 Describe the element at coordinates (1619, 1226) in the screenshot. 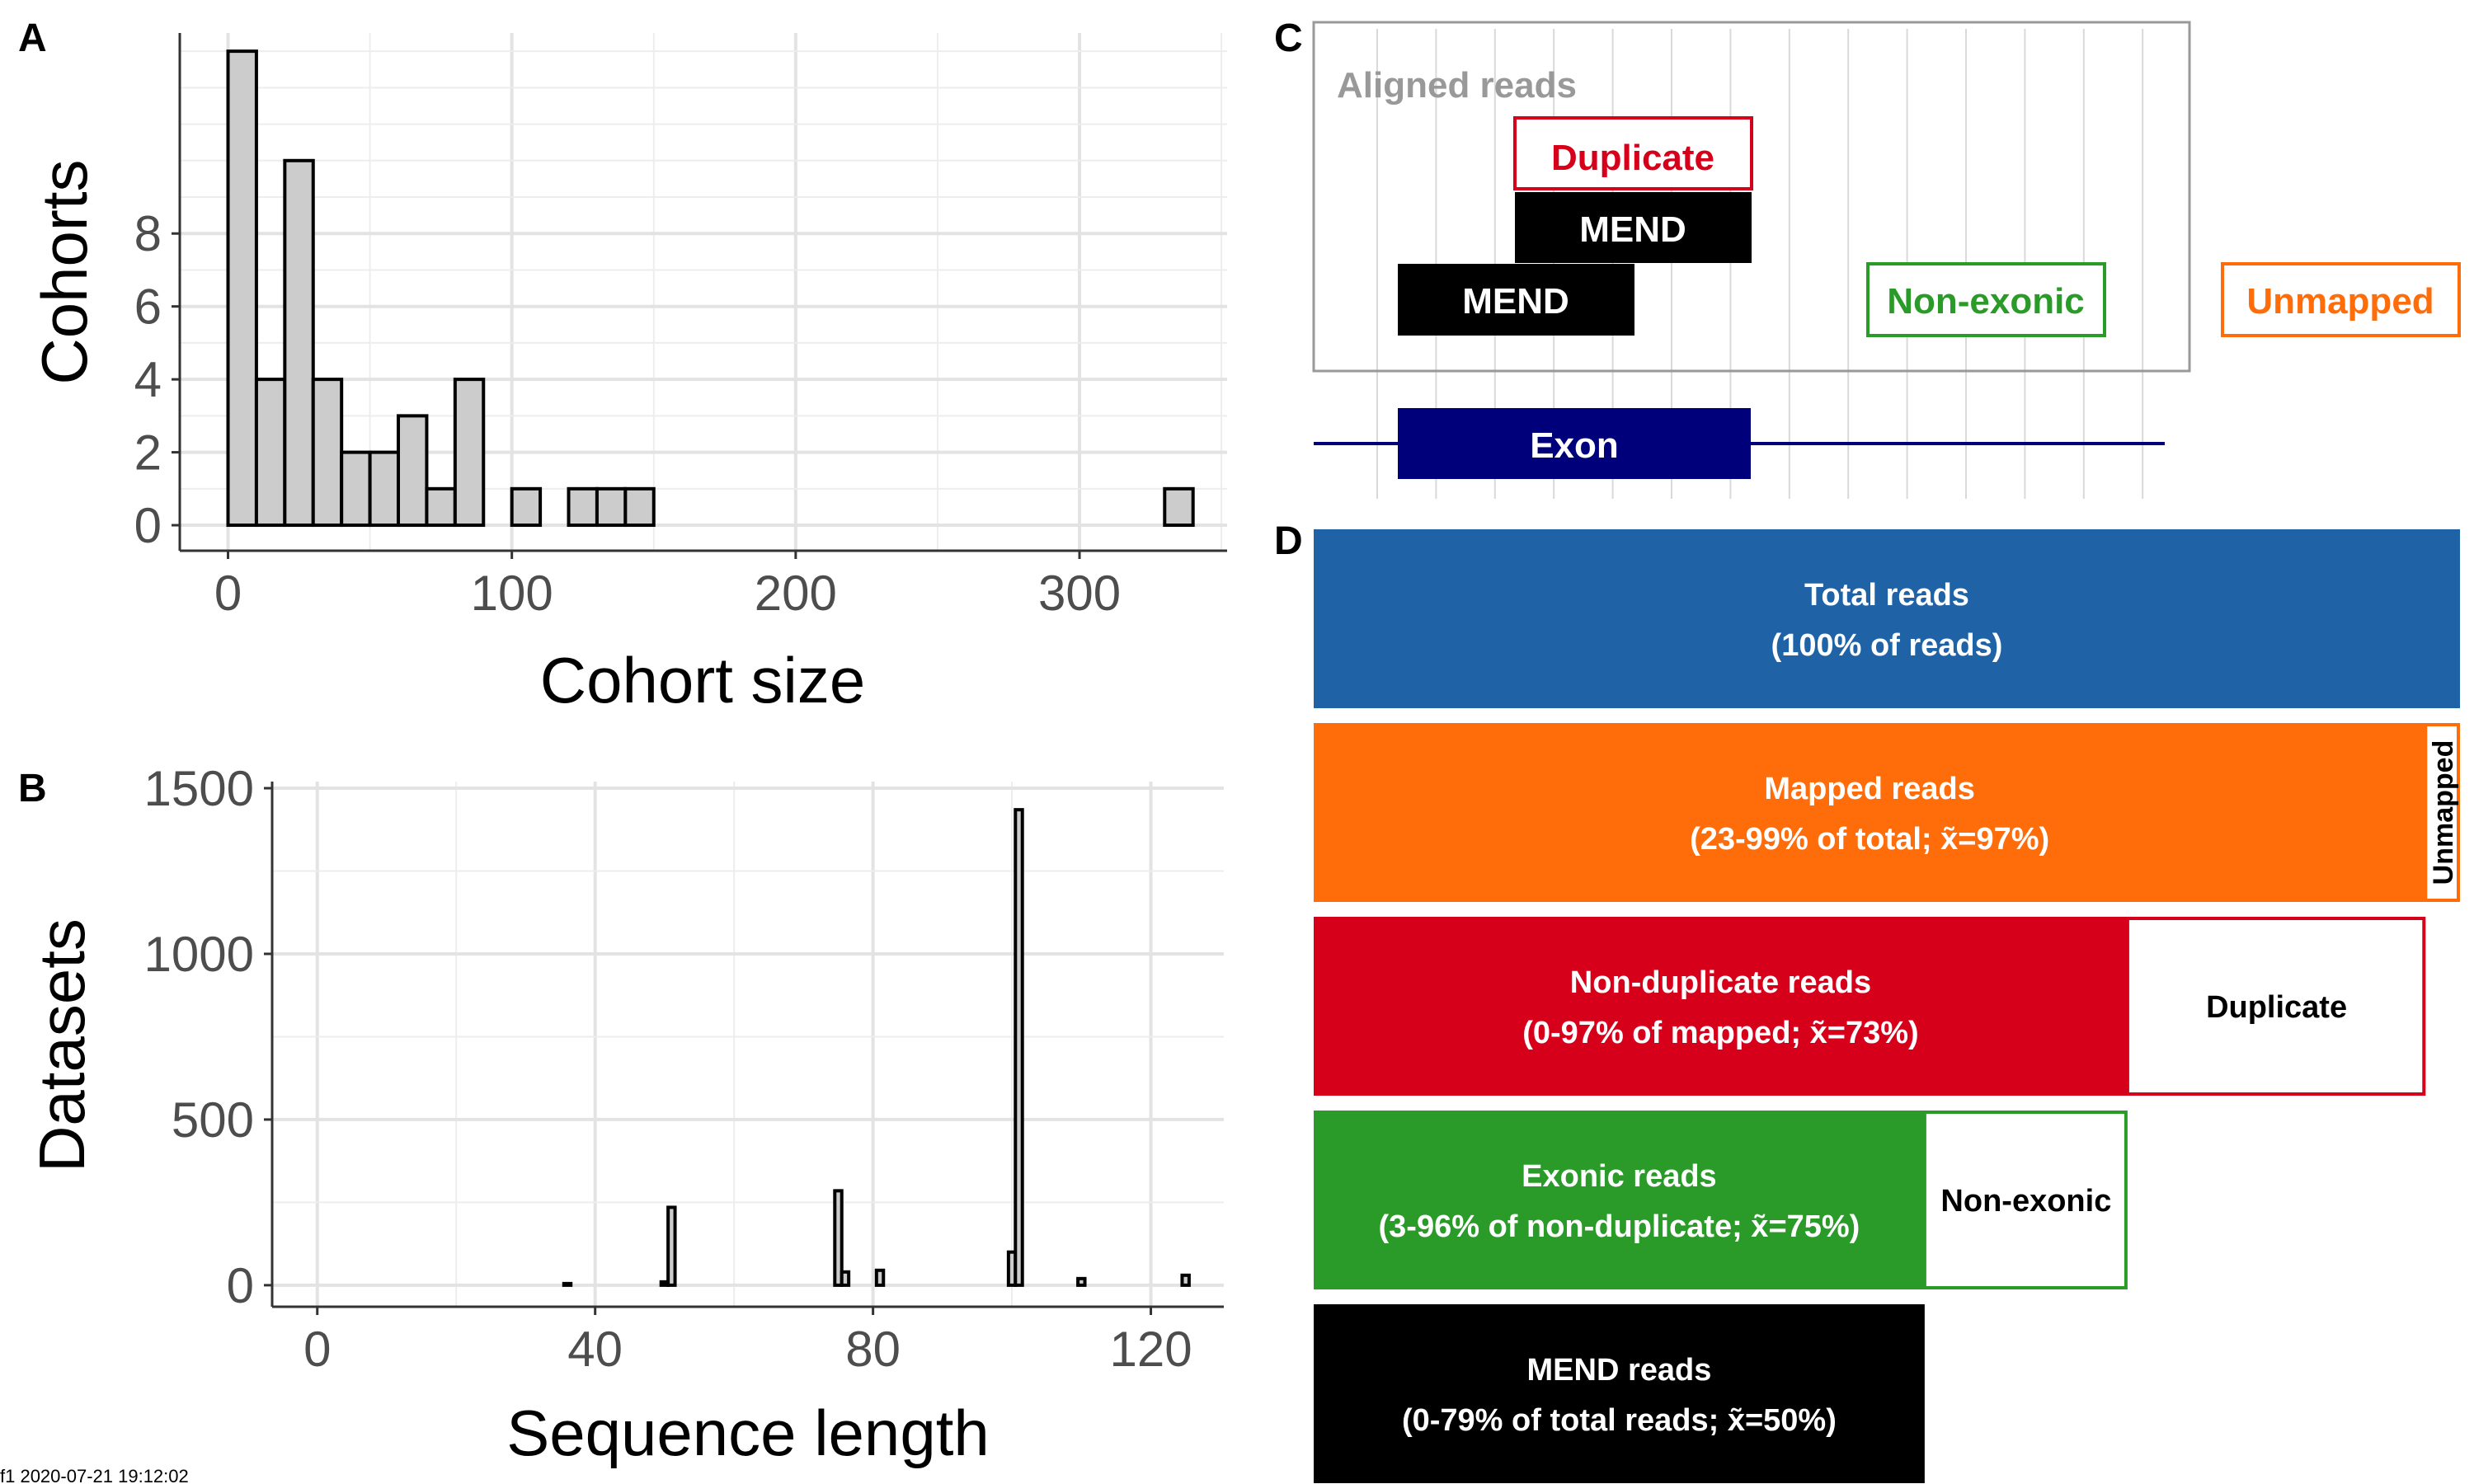

I see `reads-bar-detail: (3-96% of non-duplicate; x̃=75%)` at that location.